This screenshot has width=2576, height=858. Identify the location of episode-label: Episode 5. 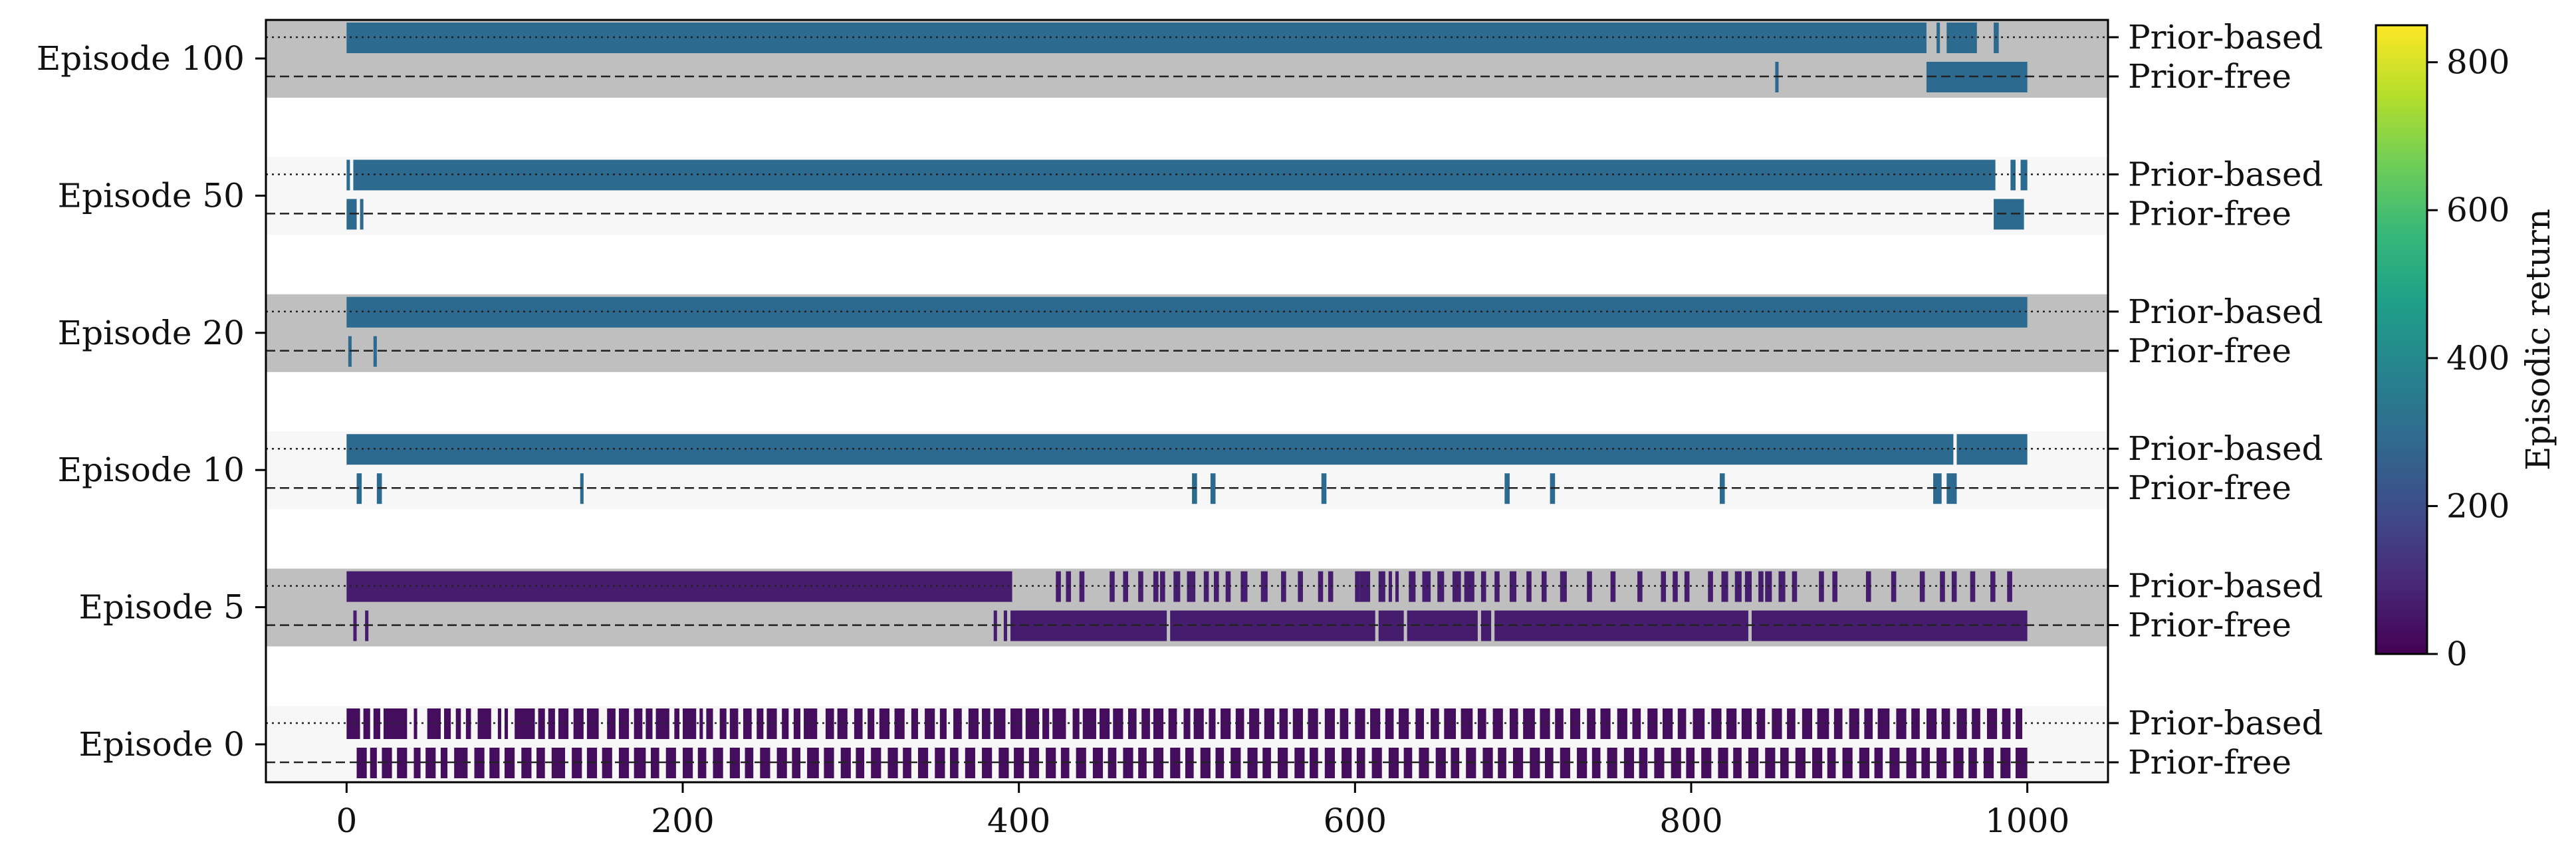
(161, 607).